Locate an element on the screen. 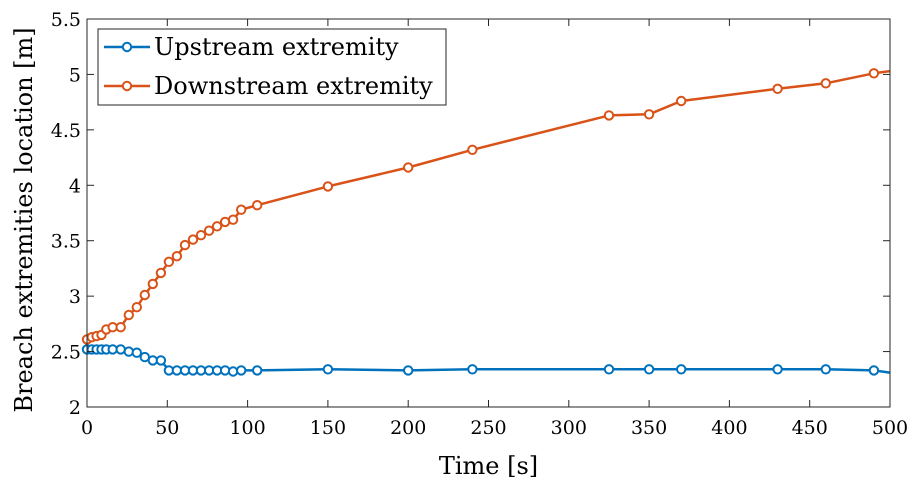  x-tick-label: 400 is located at coordinates (729, 428).